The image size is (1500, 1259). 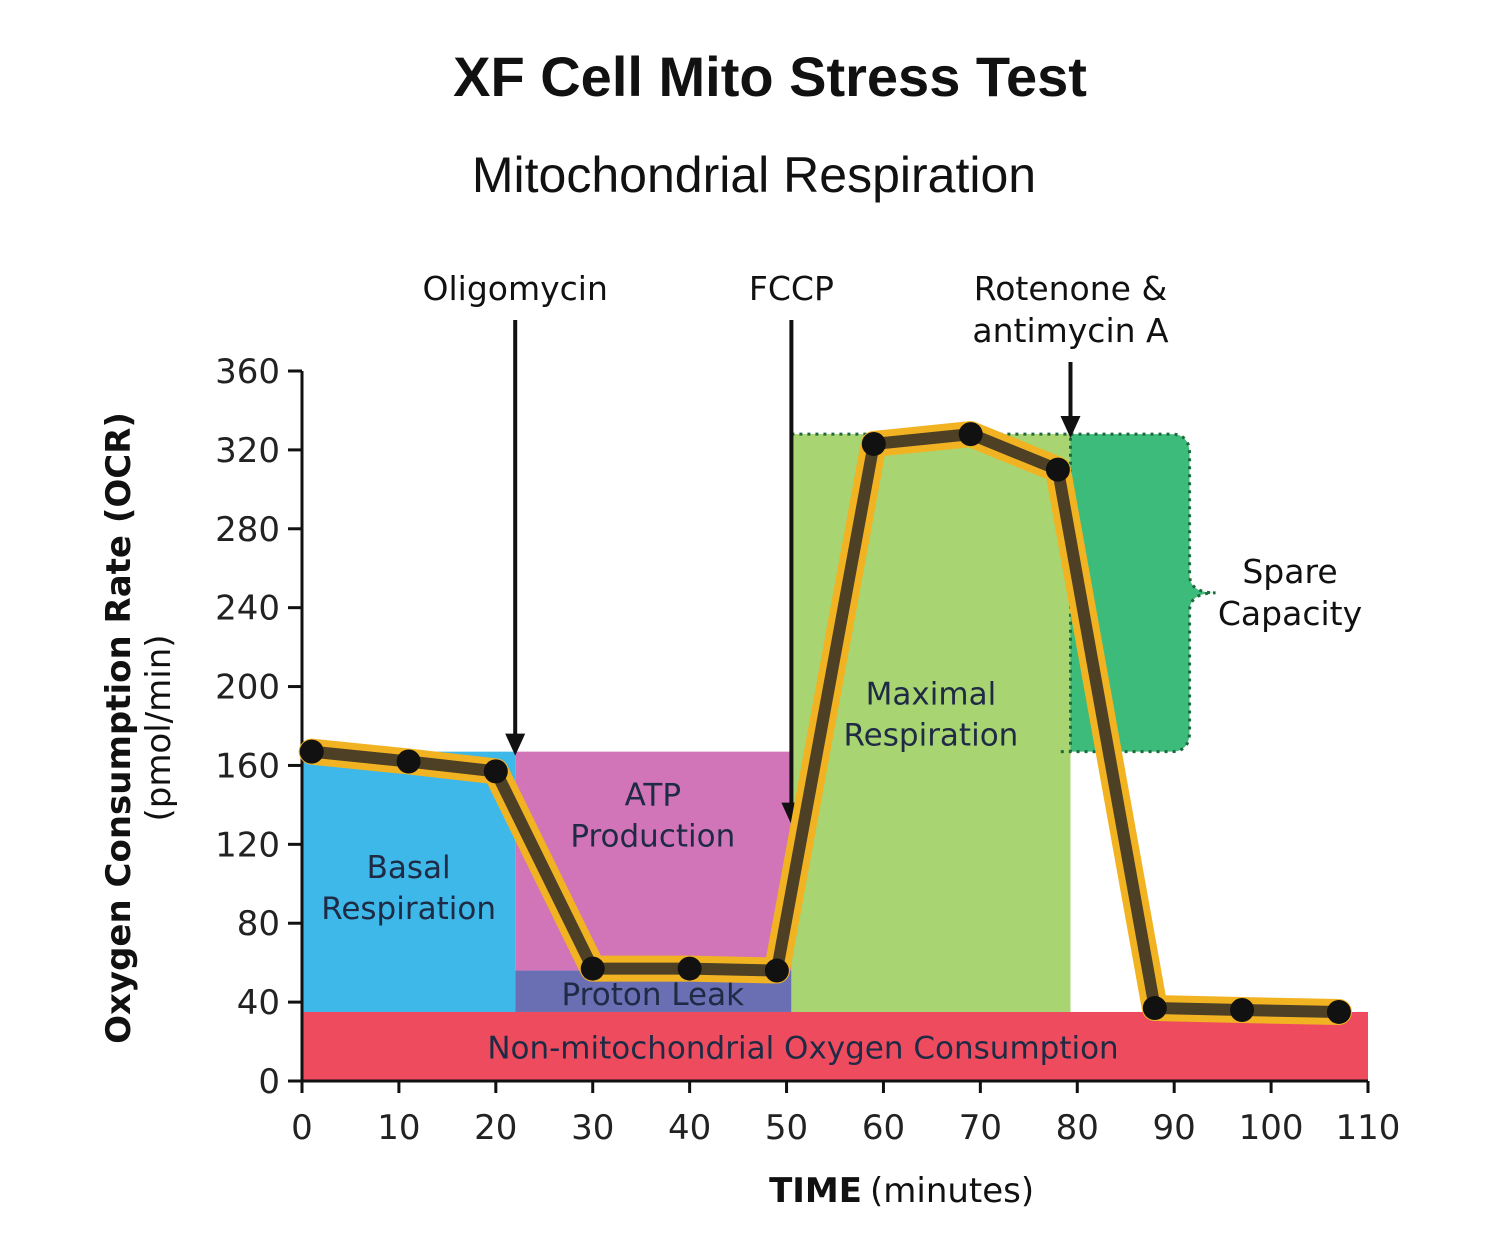 What do you see at coordinates (770, 76) in the screenshot?
I see `chart-title: XF Cell Mito Stress Test` at bounding box center [770, 76].